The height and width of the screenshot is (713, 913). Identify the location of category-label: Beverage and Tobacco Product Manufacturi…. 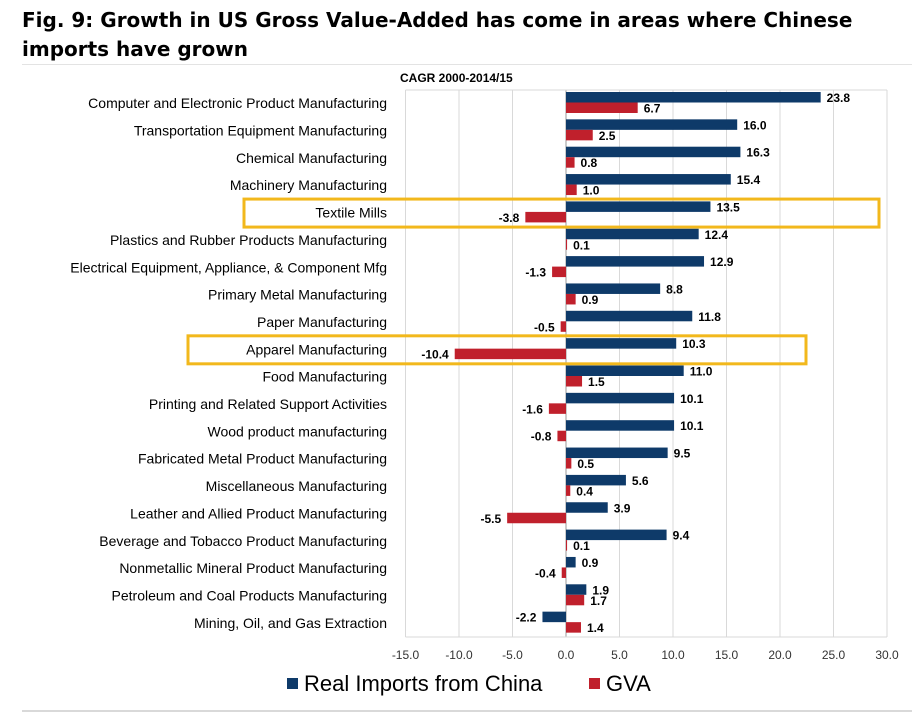
(243, 541).